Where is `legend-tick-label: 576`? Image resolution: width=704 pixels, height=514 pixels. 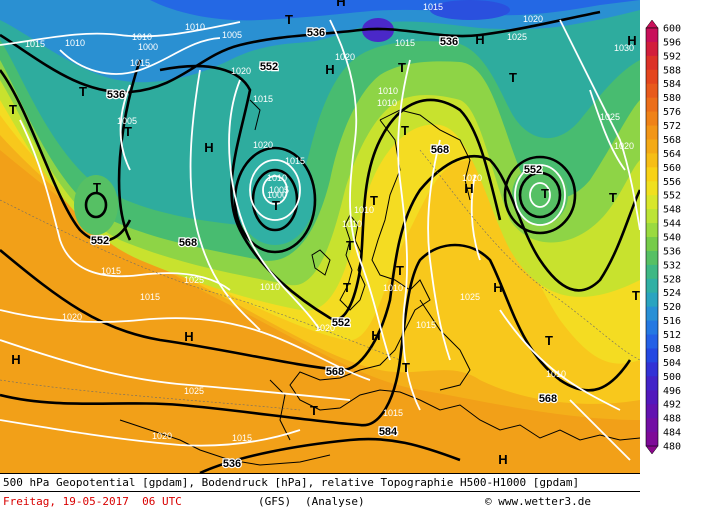
legend-tick-label: 576 is located at coordinates (672, 112).